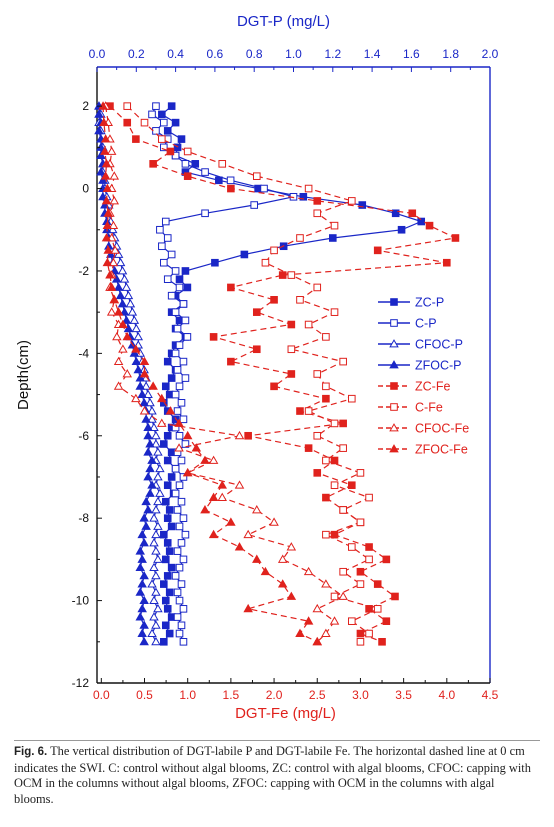 The height and width of the screenshot is (827, 554). I want to click on left-axis-title: Depth(cm), so click(23, 375).